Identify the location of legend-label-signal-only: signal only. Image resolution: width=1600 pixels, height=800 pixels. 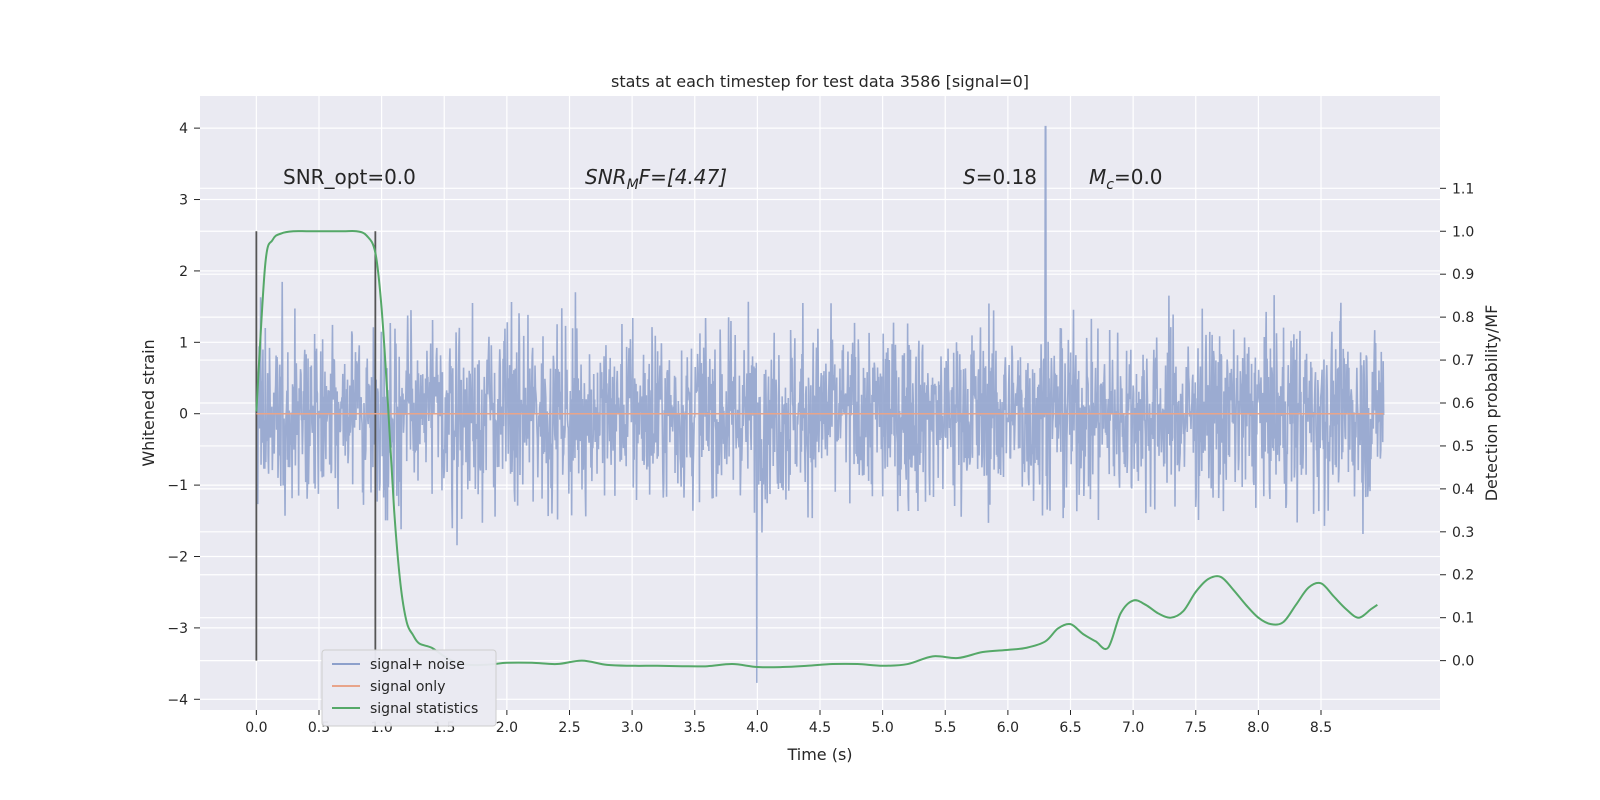
(407, 687).